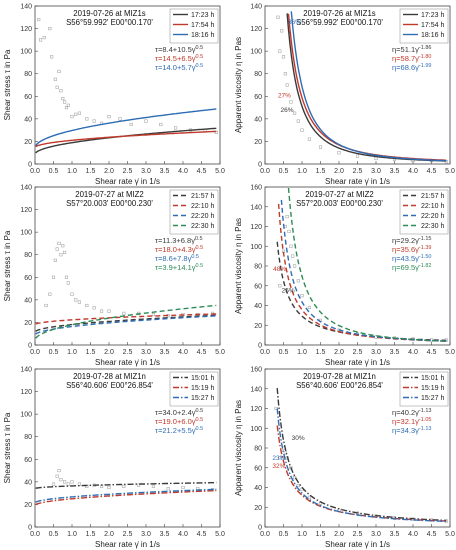 The height and width of the screenshot is (550, 456). Describe the element at coordinates (279, 269) in the screenshot. I see `percent-annotation: 48%` at that location.